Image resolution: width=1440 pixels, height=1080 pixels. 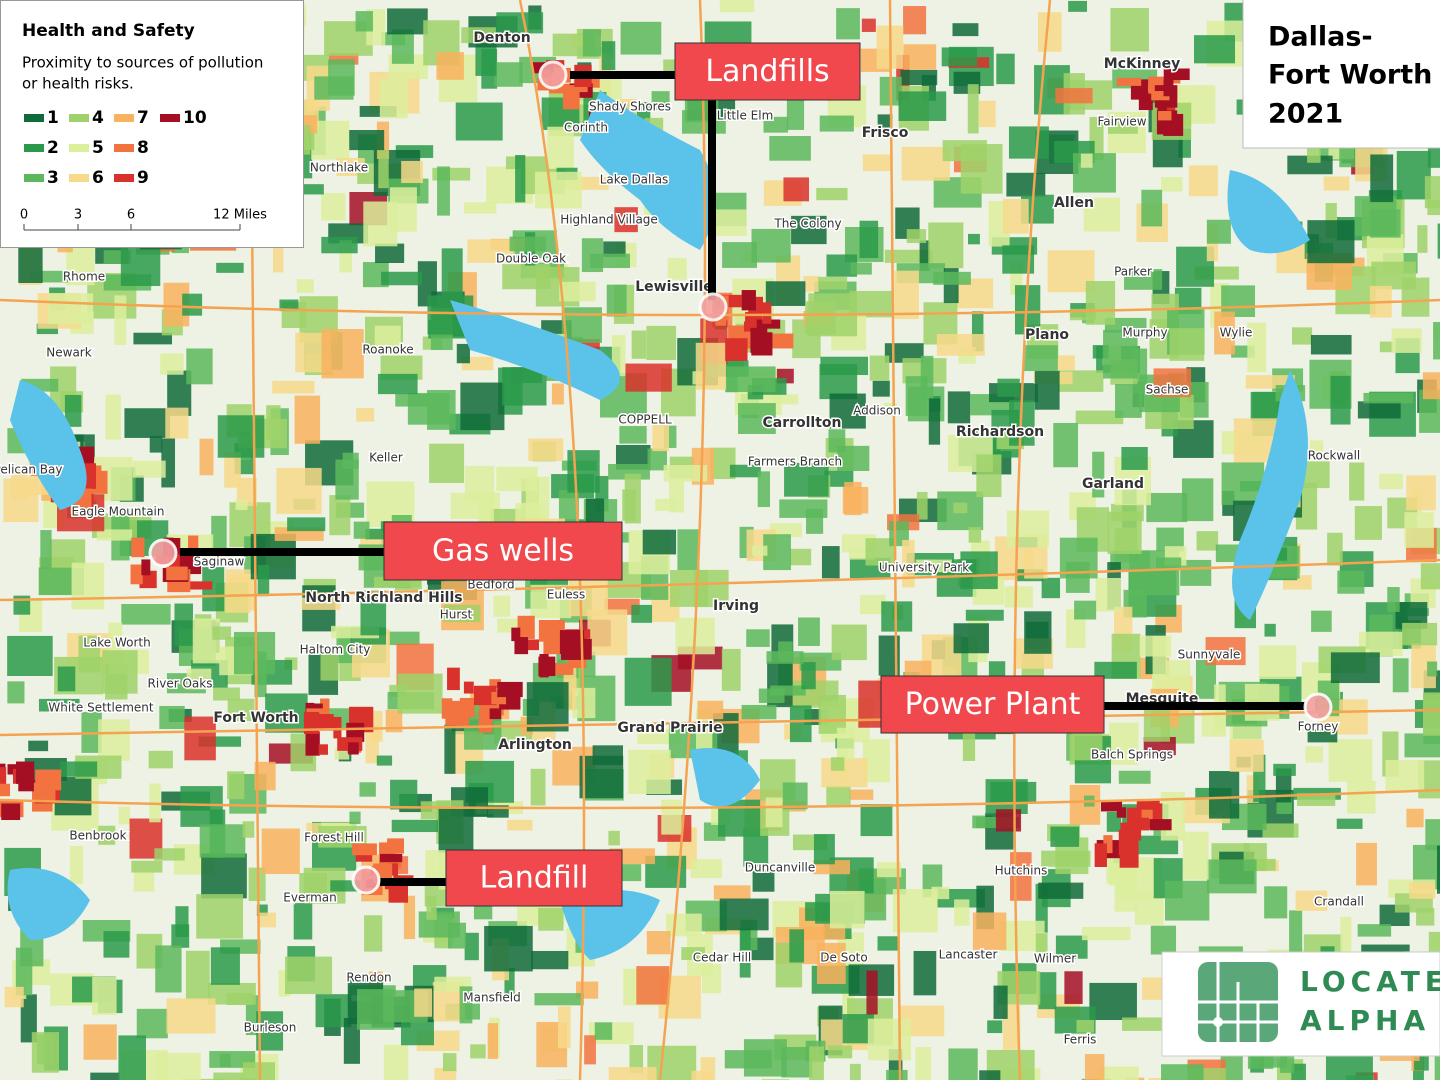 I want to click on place-label: Forney, so click(x=1318, y=727).